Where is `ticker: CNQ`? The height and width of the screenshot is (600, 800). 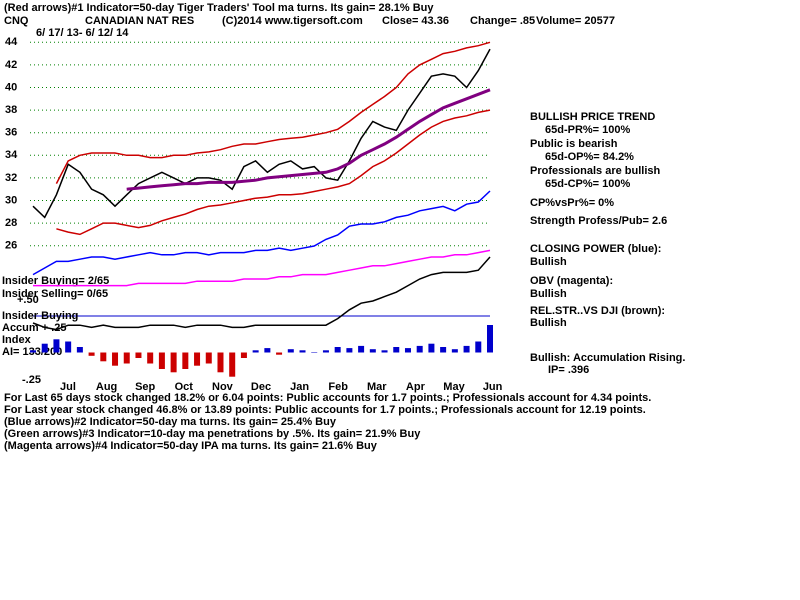 ticker: CNQ is located at coordinates (16, 21).